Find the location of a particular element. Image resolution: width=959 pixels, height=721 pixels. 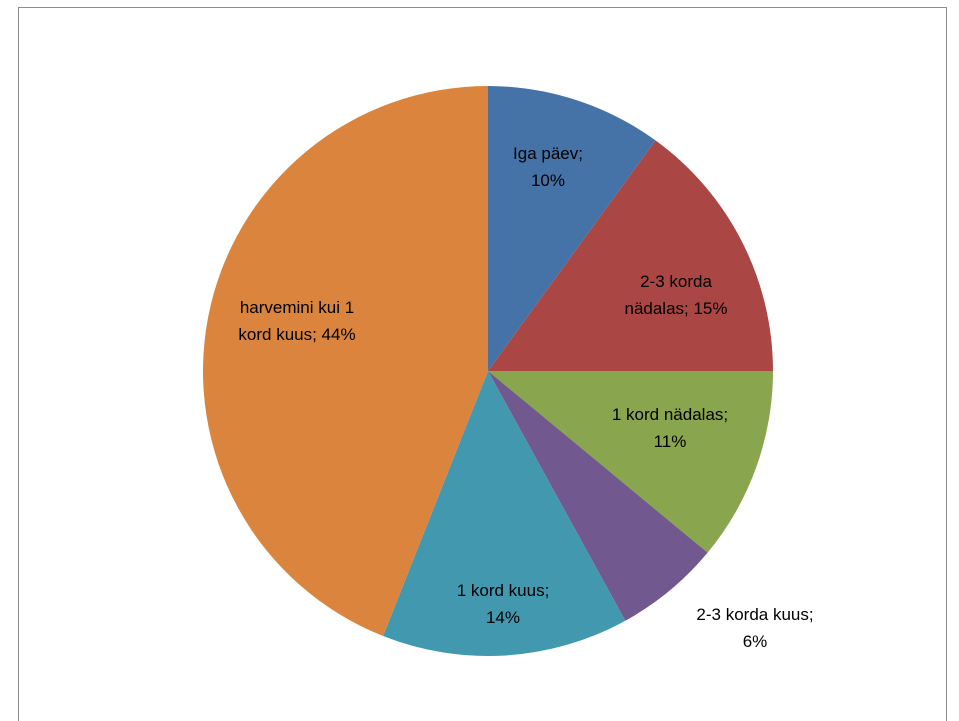

data-label: 2-3 korda kuus; 6% is located at coordinates (755, 628).